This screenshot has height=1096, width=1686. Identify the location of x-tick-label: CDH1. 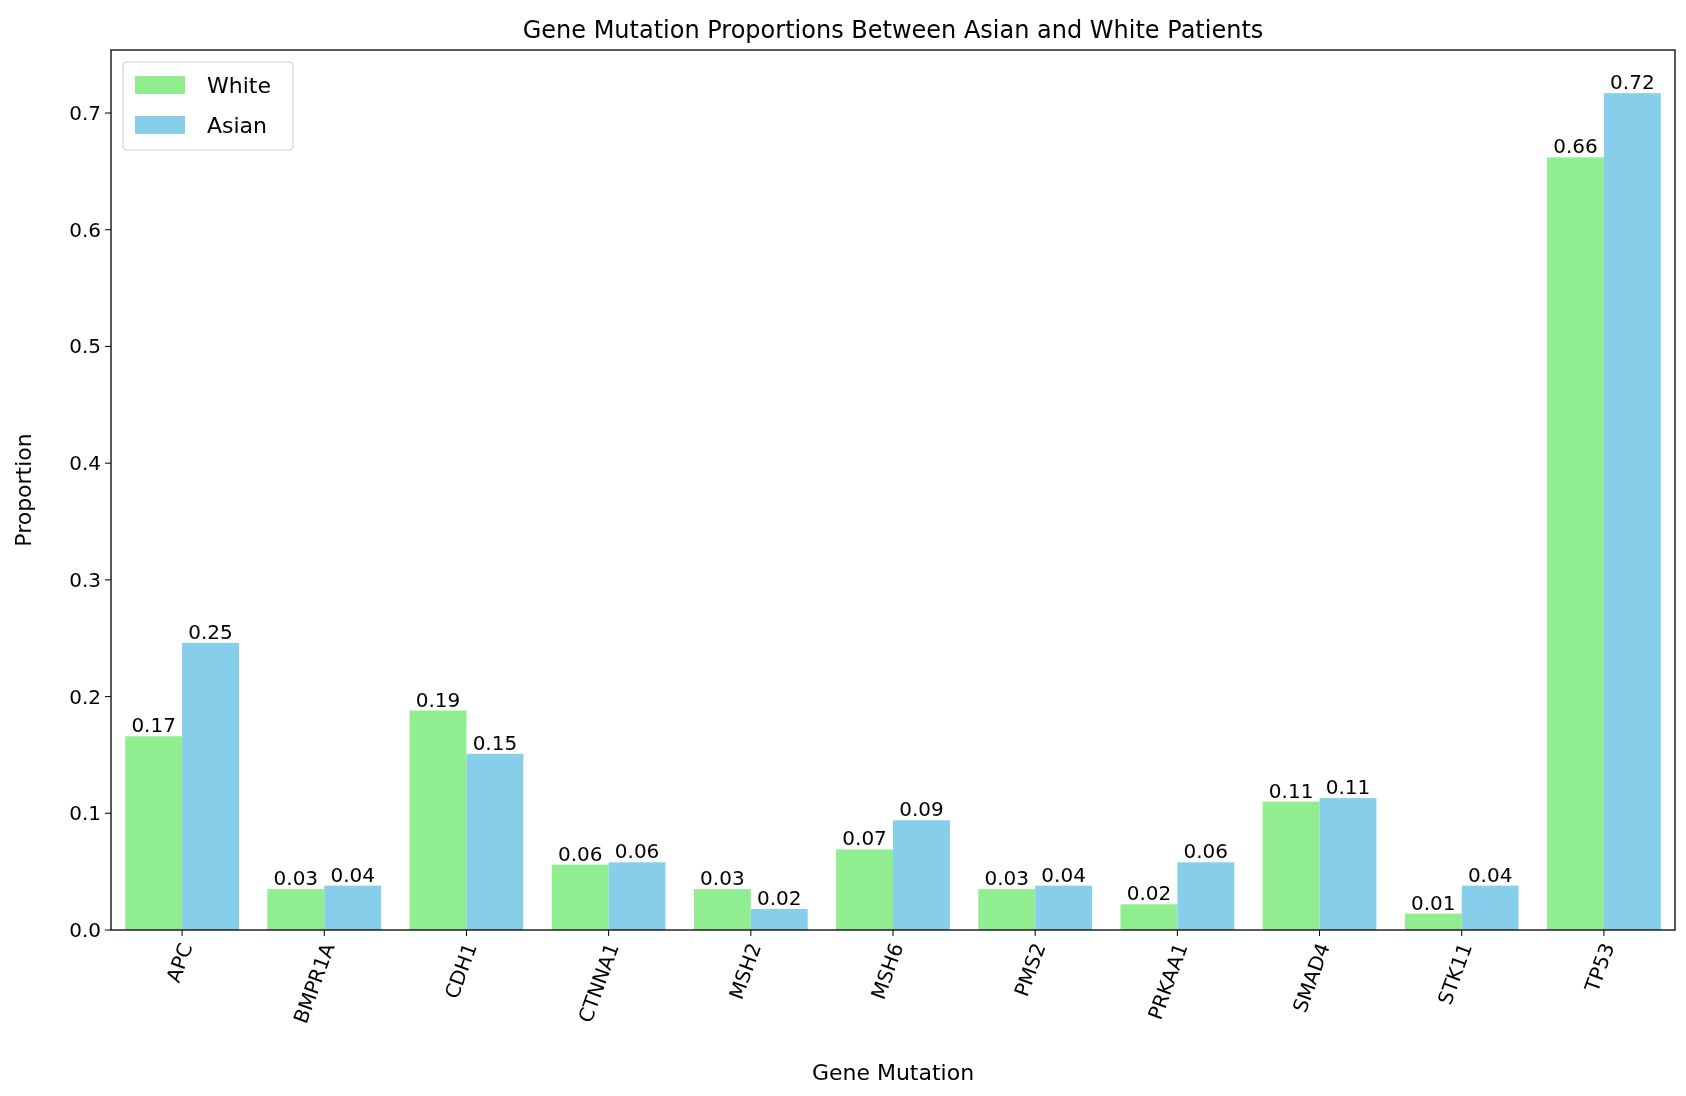
(460, 970).